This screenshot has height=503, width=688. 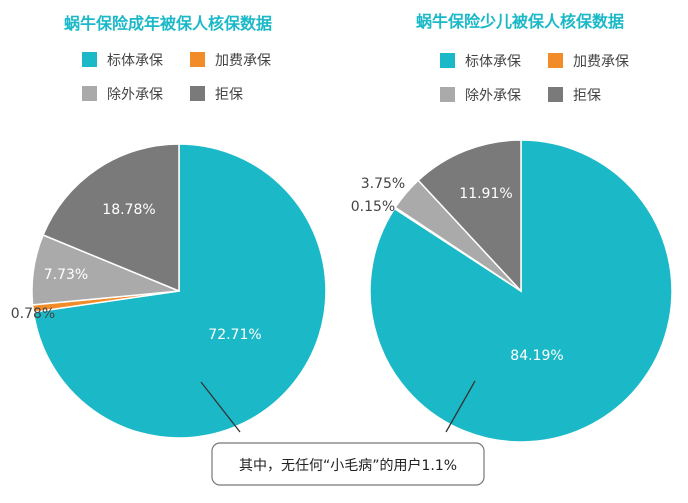 I want to click on adult-legend-swatch-extra, so click(x=197, y=59).